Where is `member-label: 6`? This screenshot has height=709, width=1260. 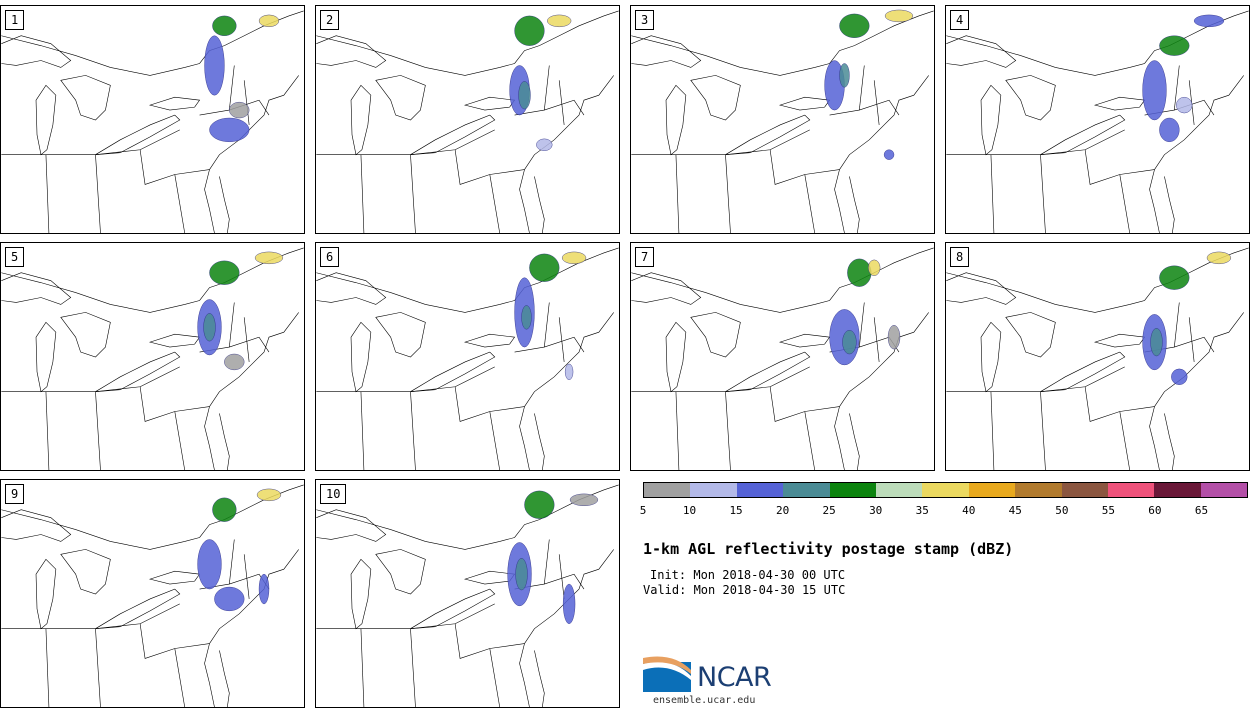 member-label: 6 is located at coordinates (330, 257).